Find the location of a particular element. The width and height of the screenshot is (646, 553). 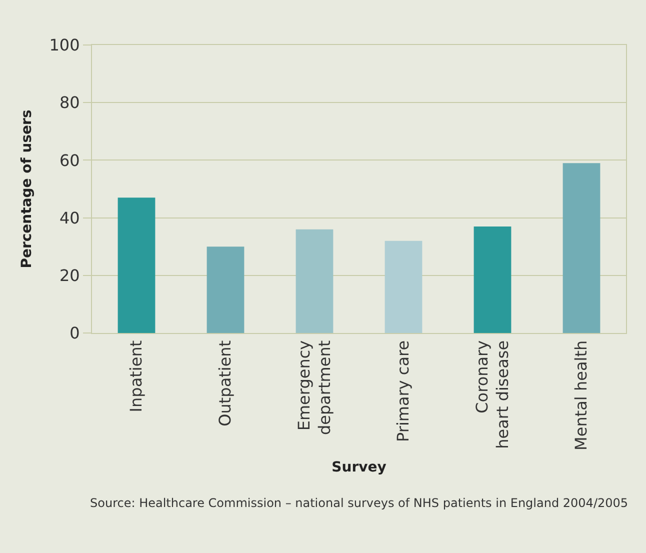

y-tick-label: 80 is located at coordinates (69, 102).